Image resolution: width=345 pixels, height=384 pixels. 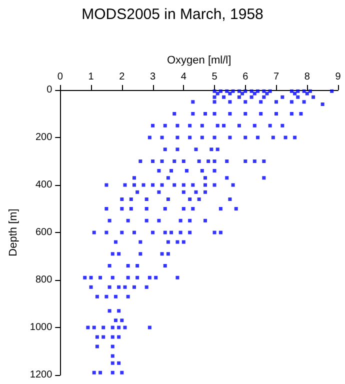 I want to click on y-tick-label: 1200, so click(x=41, y=375).